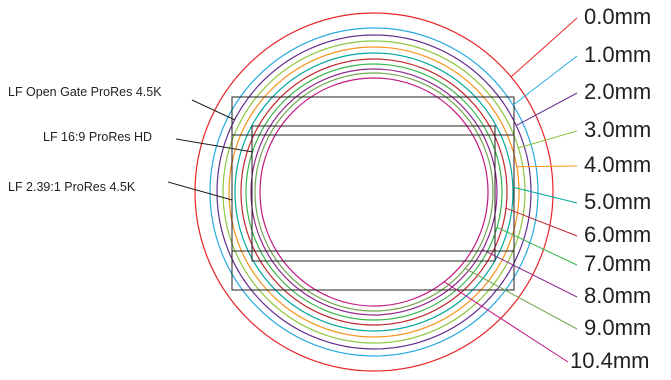 Image resolution: width=671 pixels, height=380 pixels. What do you see at coordinates (617, 201) in the screenshot?
I see `distance-label-5-0: 5.0mm` at bounding box center [617, 201].